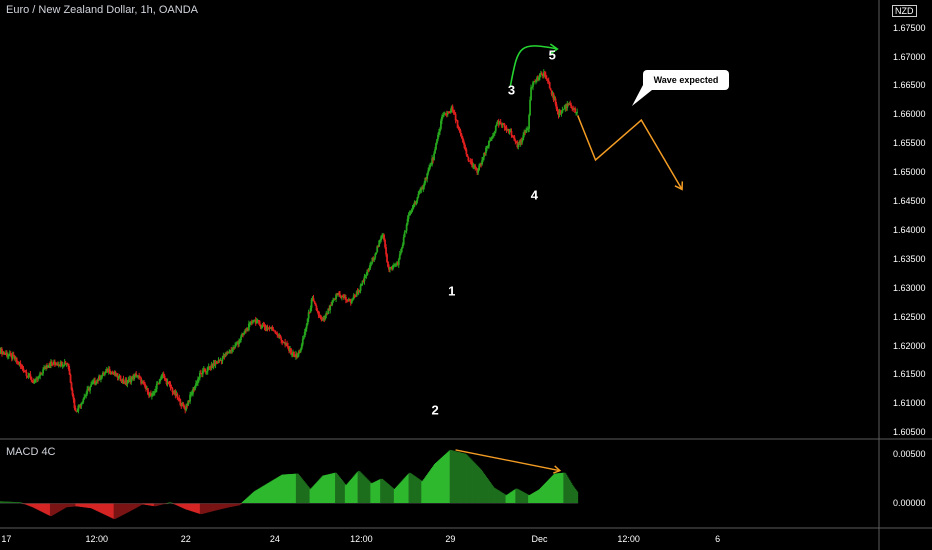  What do you see at coordinates (577, 497) in the screenshot?
I see `macd-histogram-bar` at bounding box center [577, 497].